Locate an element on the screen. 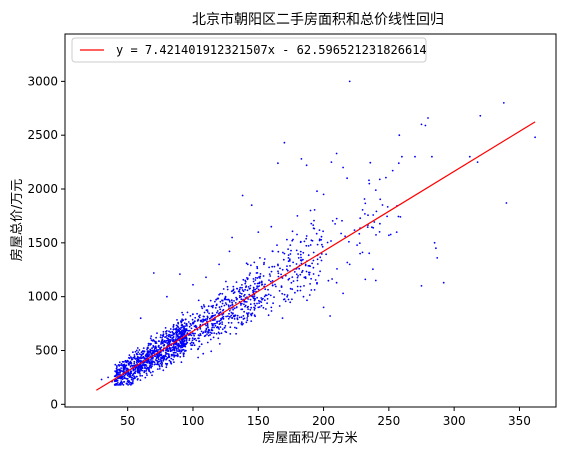 The image size is (572, 453). y-tick-label: 3000 is located at coordinates (42, 81).